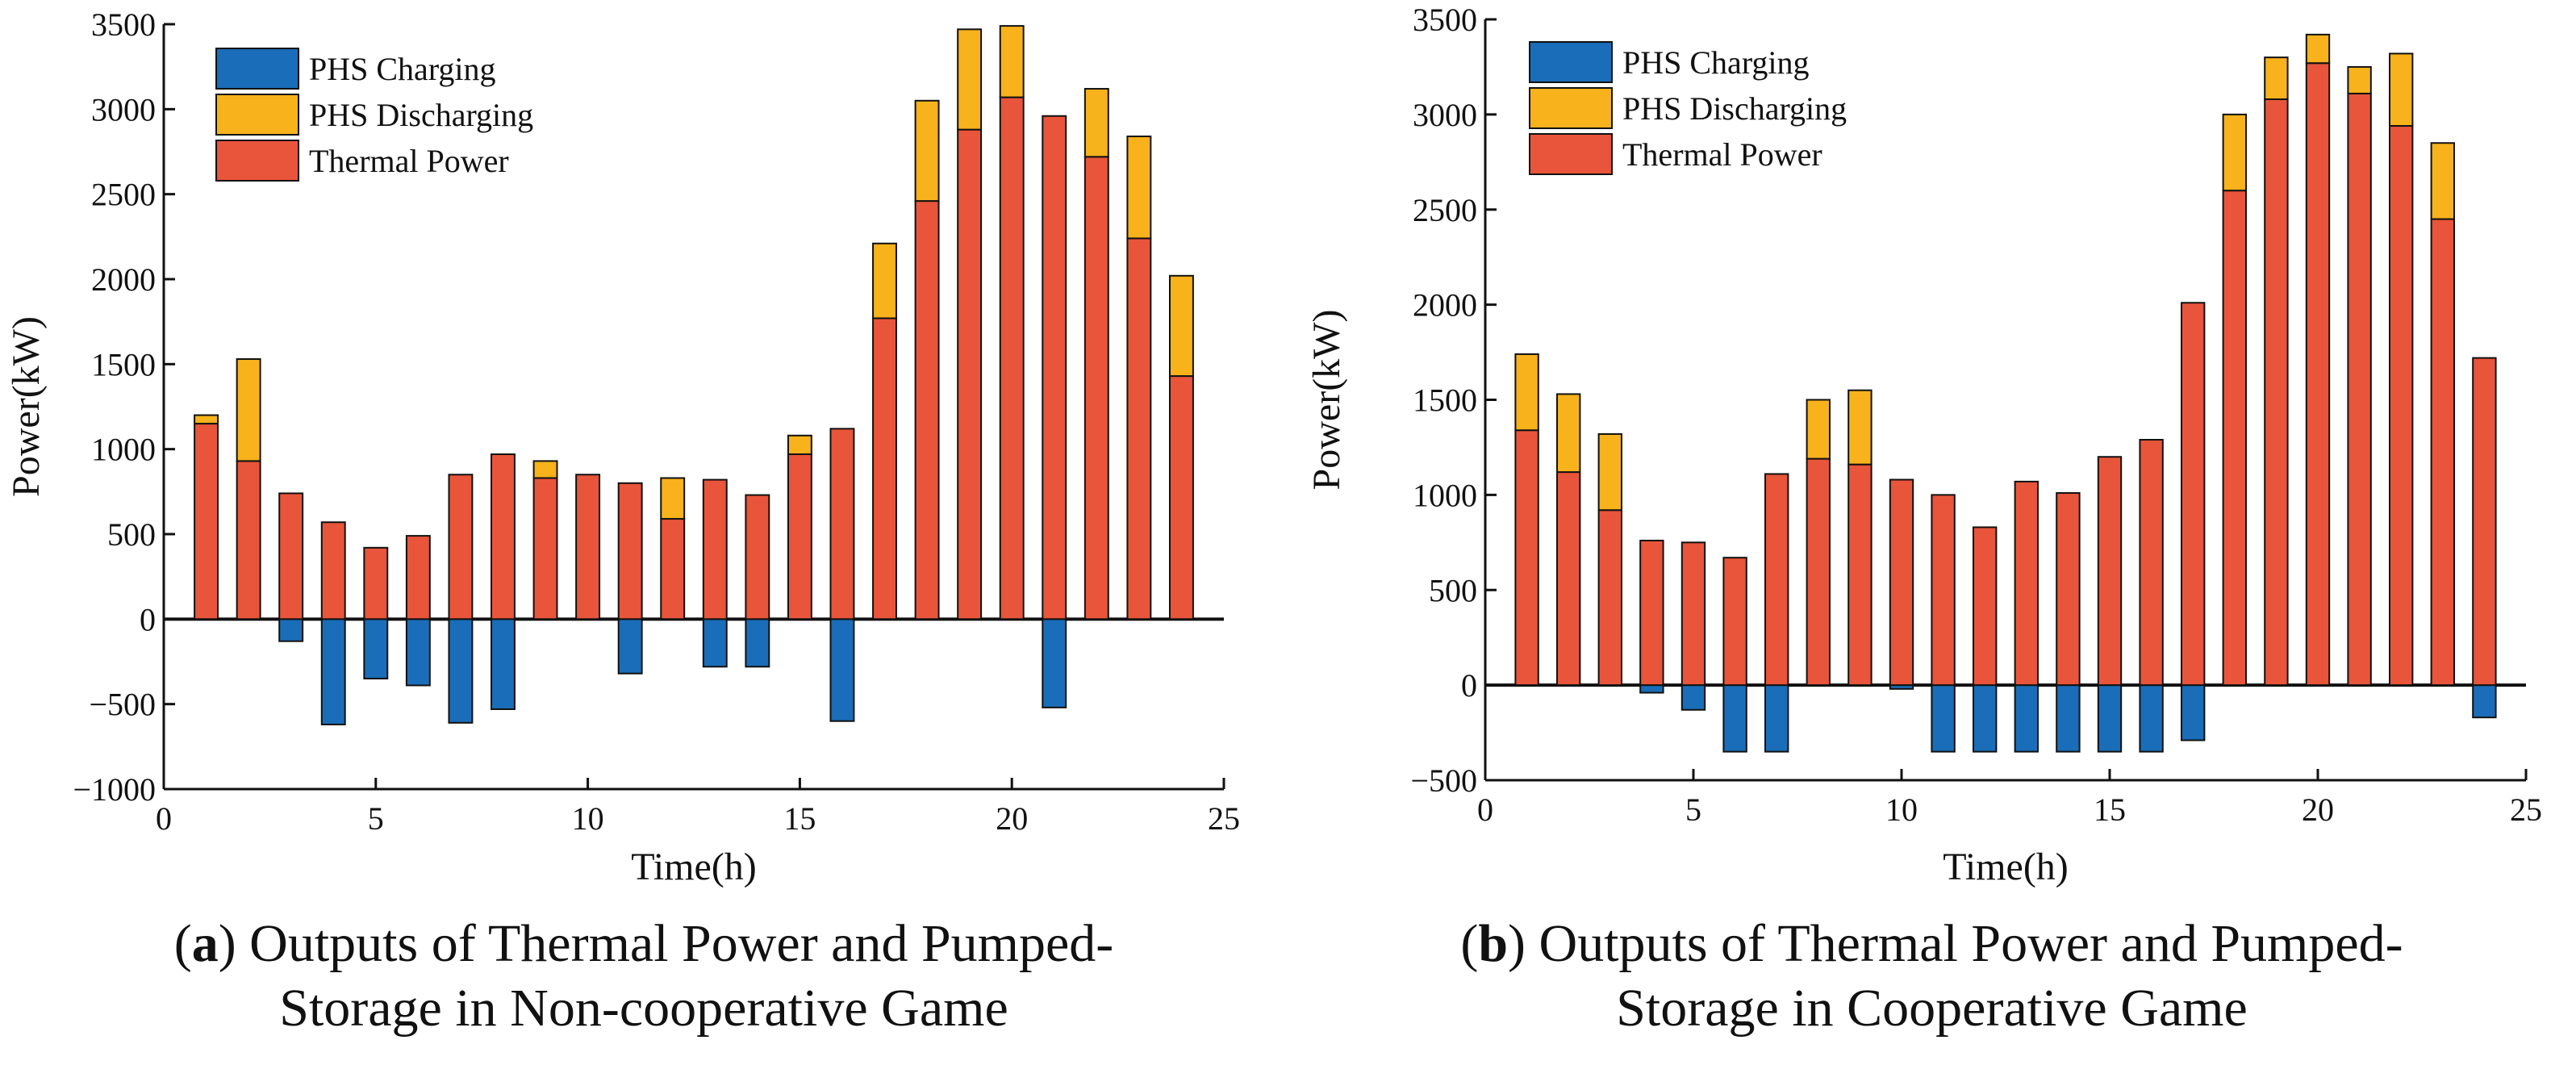 This screenshot has width=2576, height=1086. What do you see at coordinates (681, 943) in the screenshot?
I see `caption-title-line-1: Outputs of Thermal Power and Pumped-` at bounding box center [681, 943].